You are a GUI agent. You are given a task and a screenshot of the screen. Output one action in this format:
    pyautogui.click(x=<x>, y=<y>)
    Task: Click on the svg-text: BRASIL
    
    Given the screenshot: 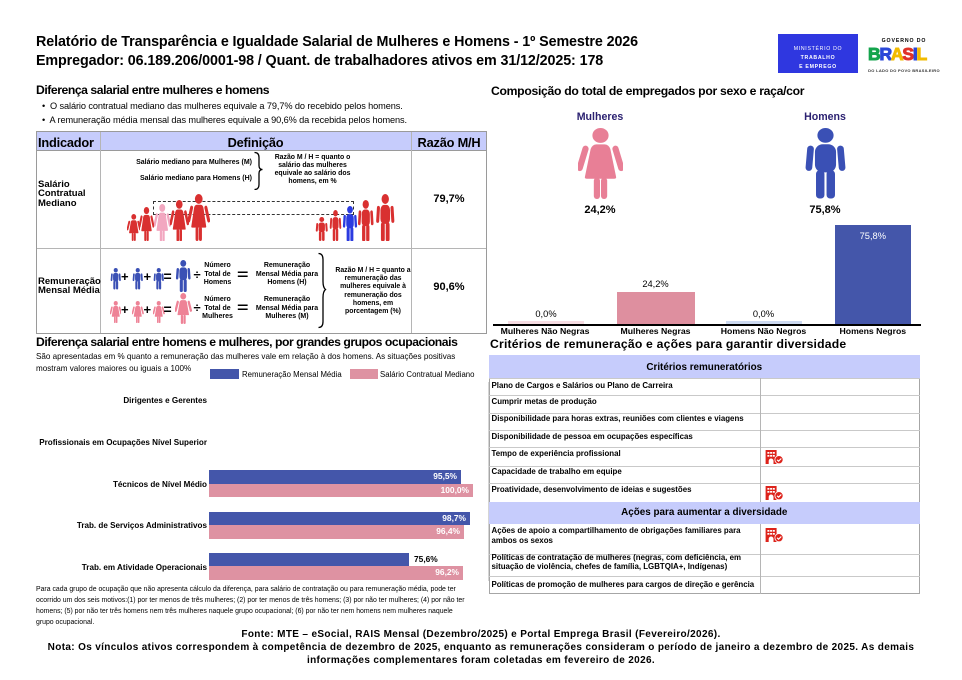 What is the action you would take?
    pyautogui.click(x=898, y=54)
    